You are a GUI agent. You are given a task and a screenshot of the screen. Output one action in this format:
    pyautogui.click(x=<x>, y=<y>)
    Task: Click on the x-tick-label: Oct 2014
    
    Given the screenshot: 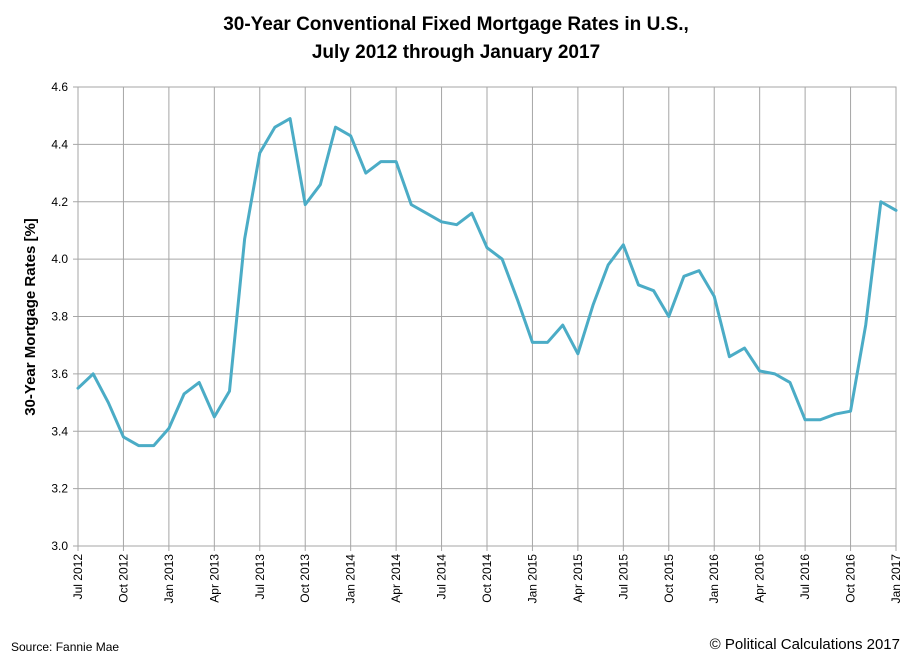 What is the action you would take?
    pyautogui.click(x=487, y=578)
    